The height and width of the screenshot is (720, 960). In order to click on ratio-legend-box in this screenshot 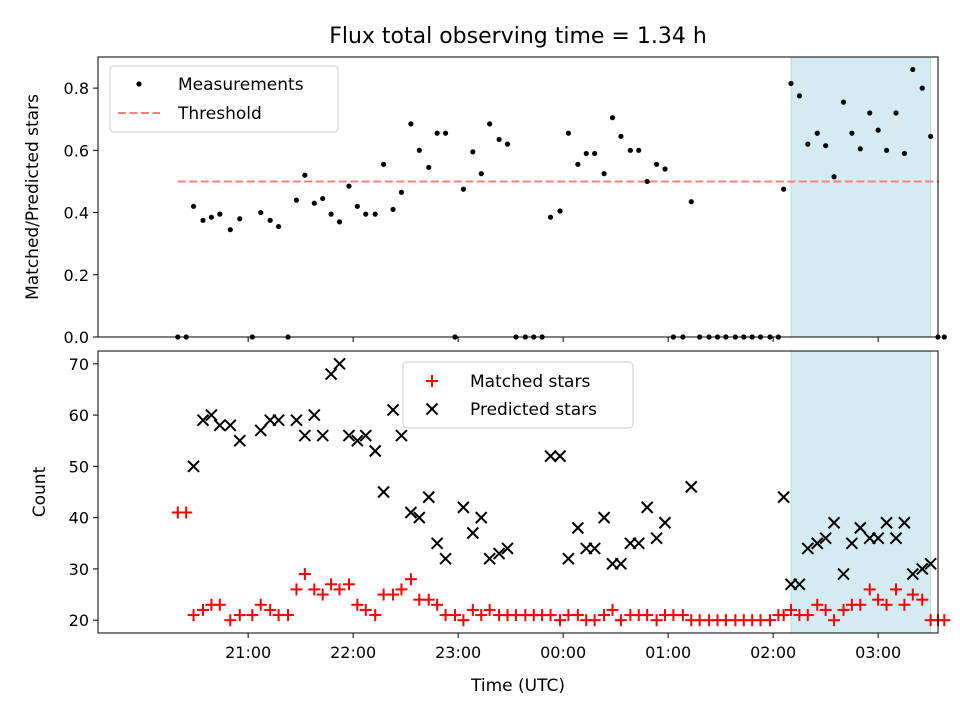, I will do `click(224, 99)`.